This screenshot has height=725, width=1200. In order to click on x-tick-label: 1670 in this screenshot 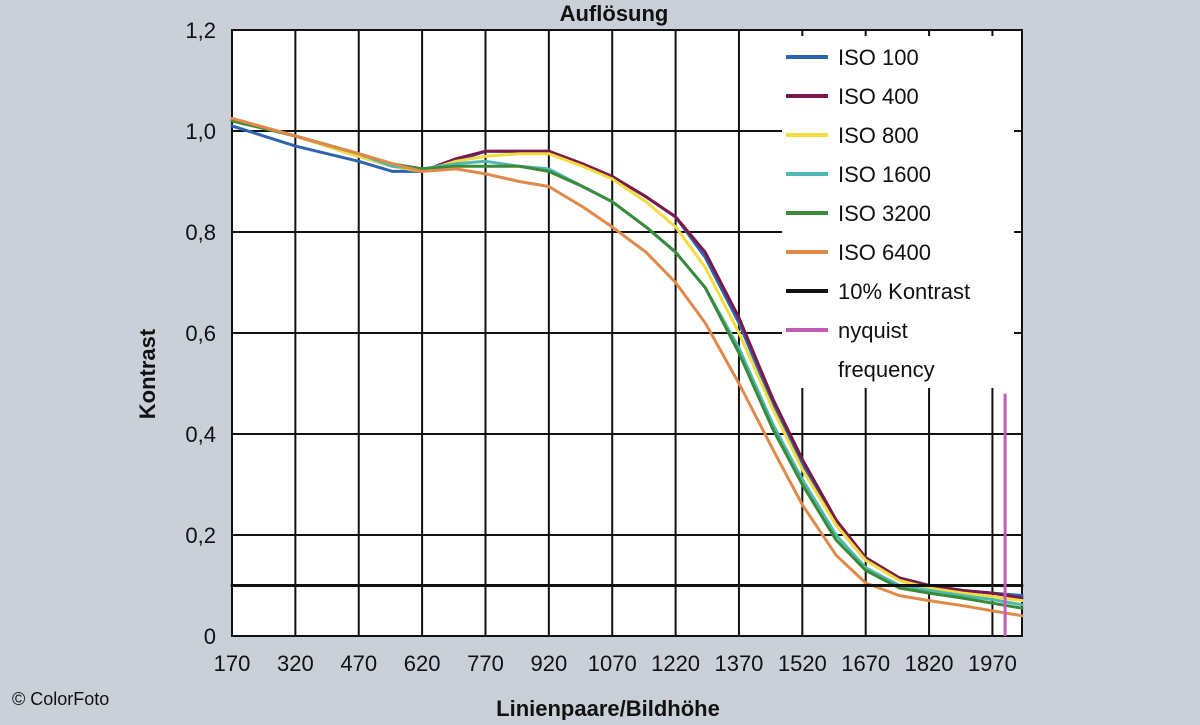, I will do `click(865, 663)`.